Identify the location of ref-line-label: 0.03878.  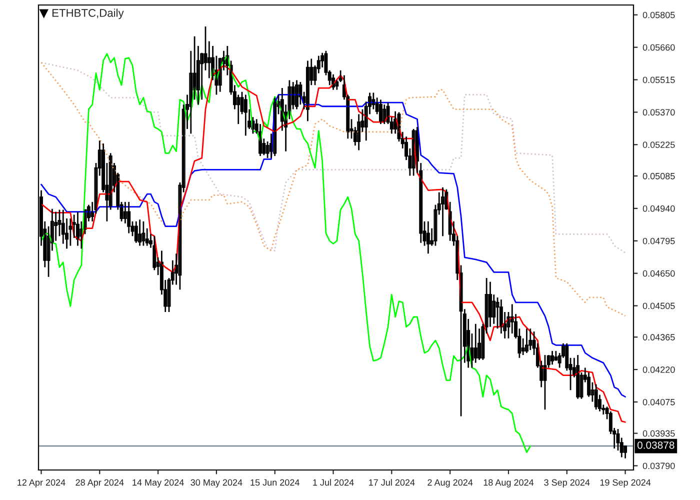
(655, 445).